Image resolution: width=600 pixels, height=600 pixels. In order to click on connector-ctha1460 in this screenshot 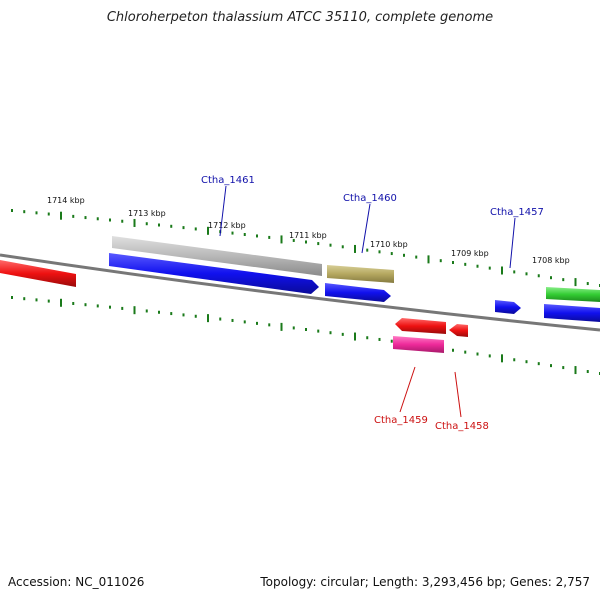, I will do `click(366, 228)`.